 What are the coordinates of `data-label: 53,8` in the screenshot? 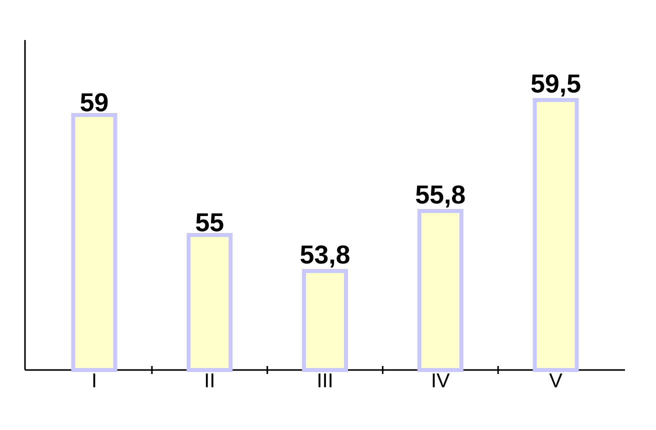 It's located at (325, 256).